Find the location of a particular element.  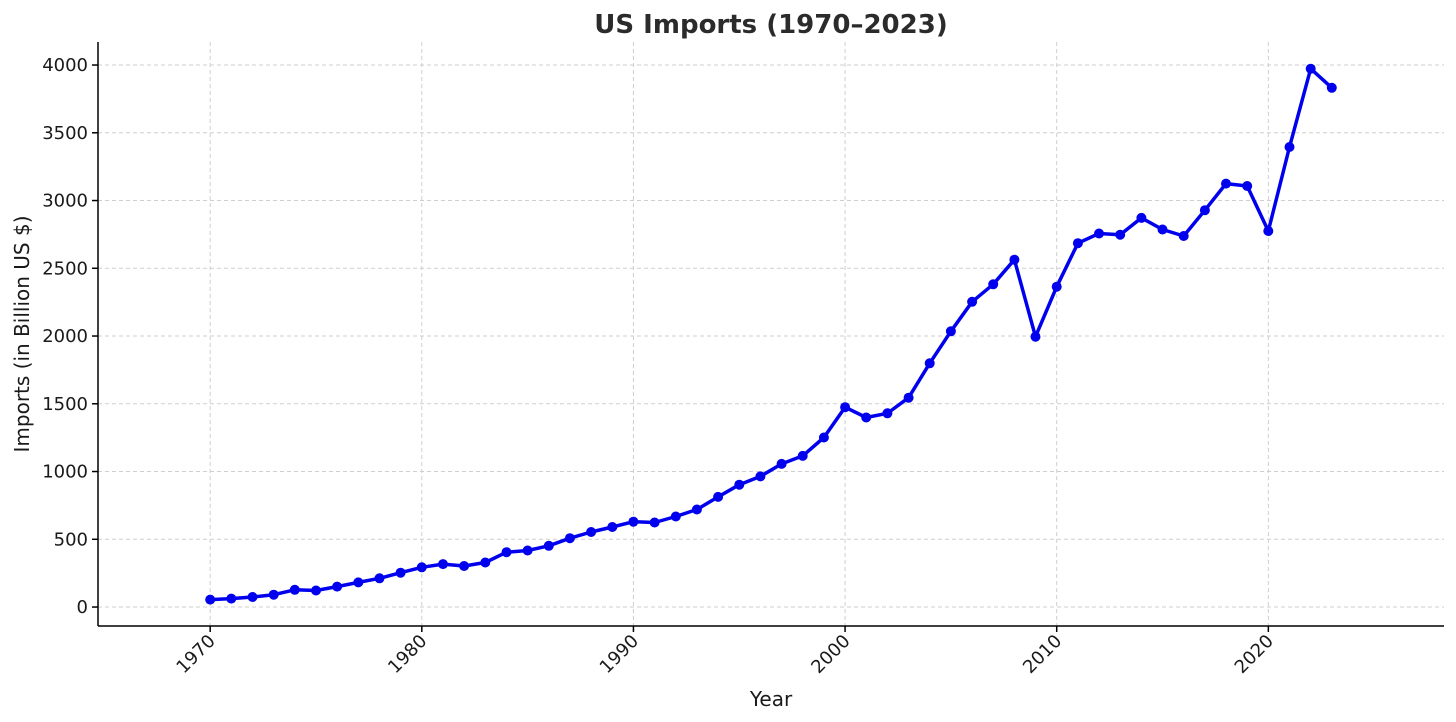

x-tick-label: 1970 is located at coordinates (195, 654).